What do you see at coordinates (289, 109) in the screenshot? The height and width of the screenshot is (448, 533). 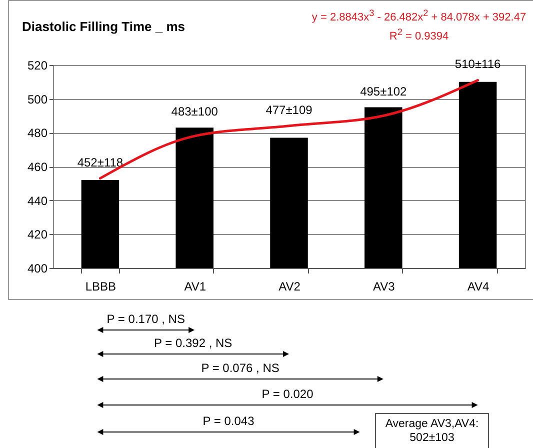 I see `data-label: 477±109` at bounding box center [289, 109].